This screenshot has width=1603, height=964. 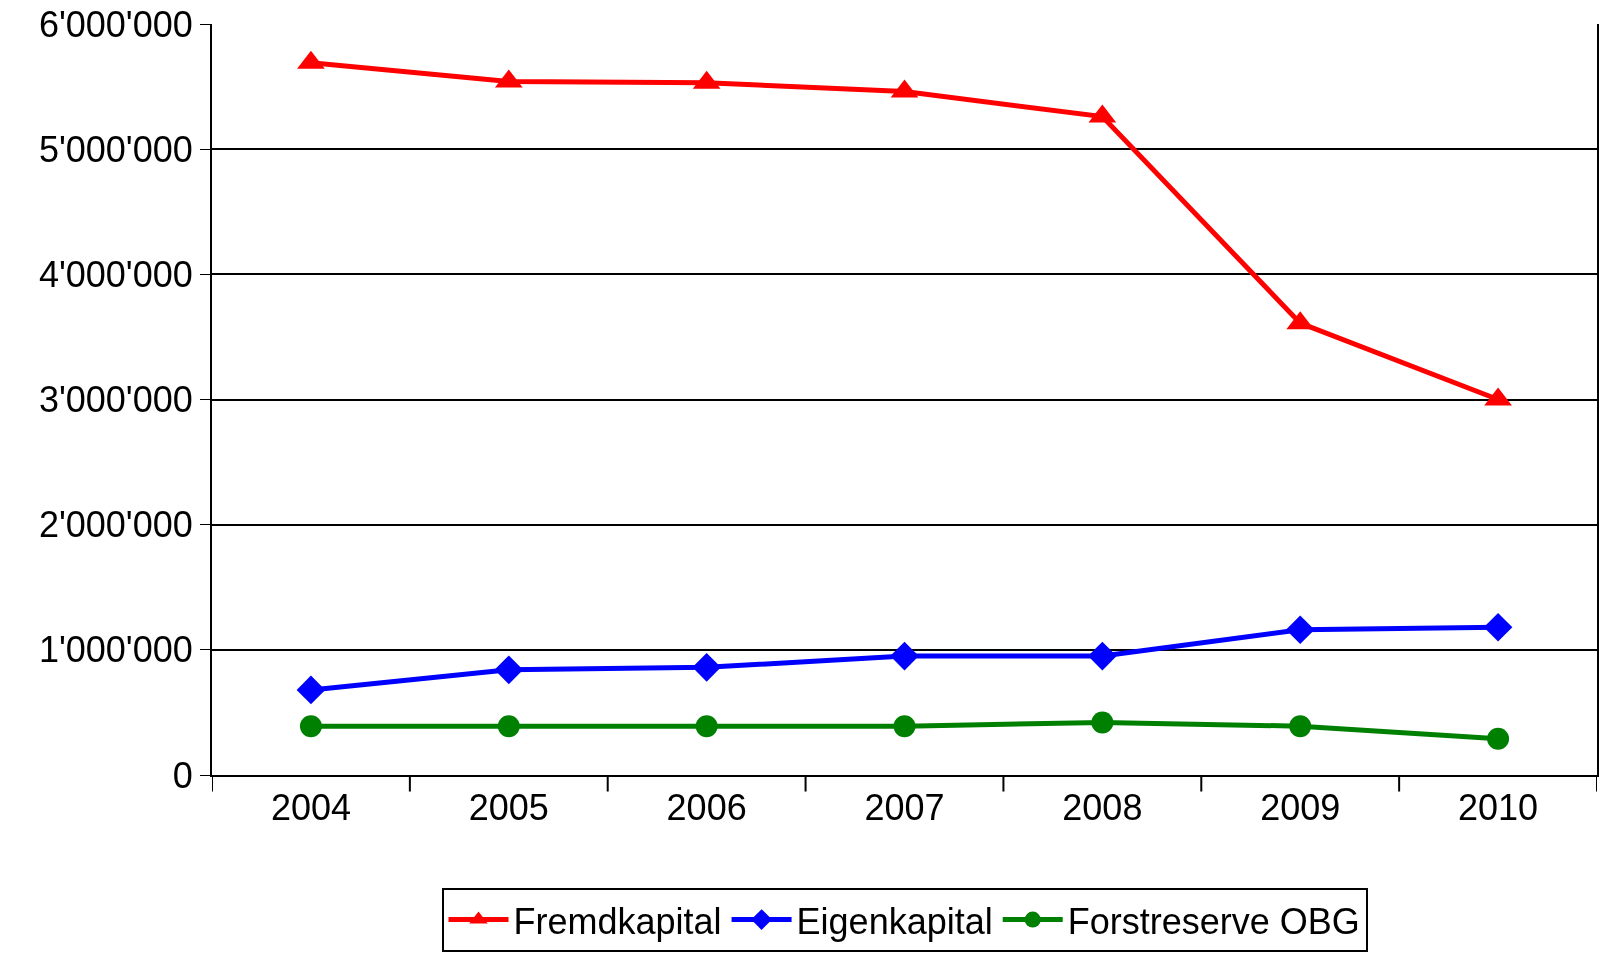 I want to click on x-tick-label: 2007, so click(x=904, y=808).